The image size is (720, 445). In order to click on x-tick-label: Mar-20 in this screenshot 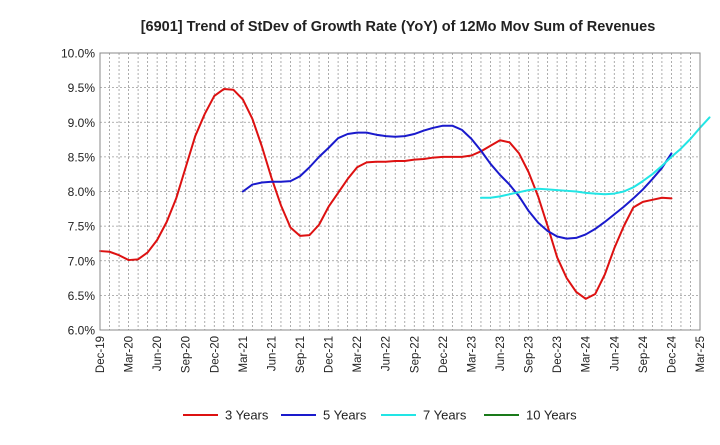, I will do `click(130, 354)`.